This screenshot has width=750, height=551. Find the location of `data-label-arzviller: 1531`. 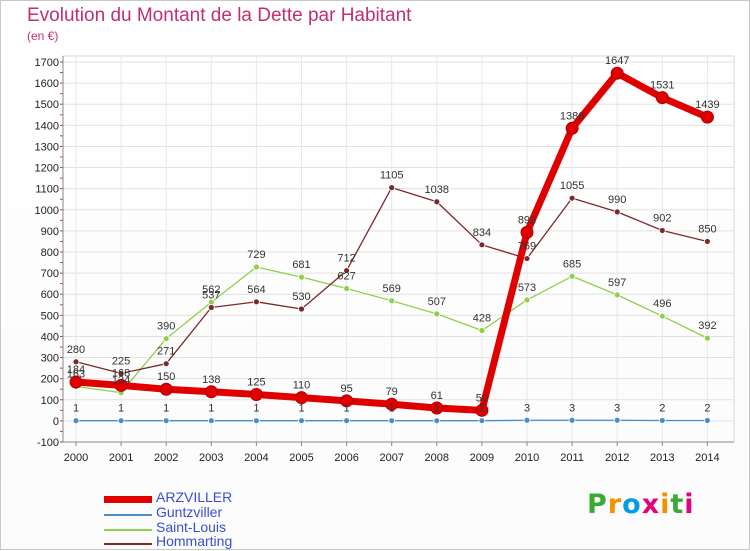

data-label-arzviller: 1531 is located at coordinates (662, 86).